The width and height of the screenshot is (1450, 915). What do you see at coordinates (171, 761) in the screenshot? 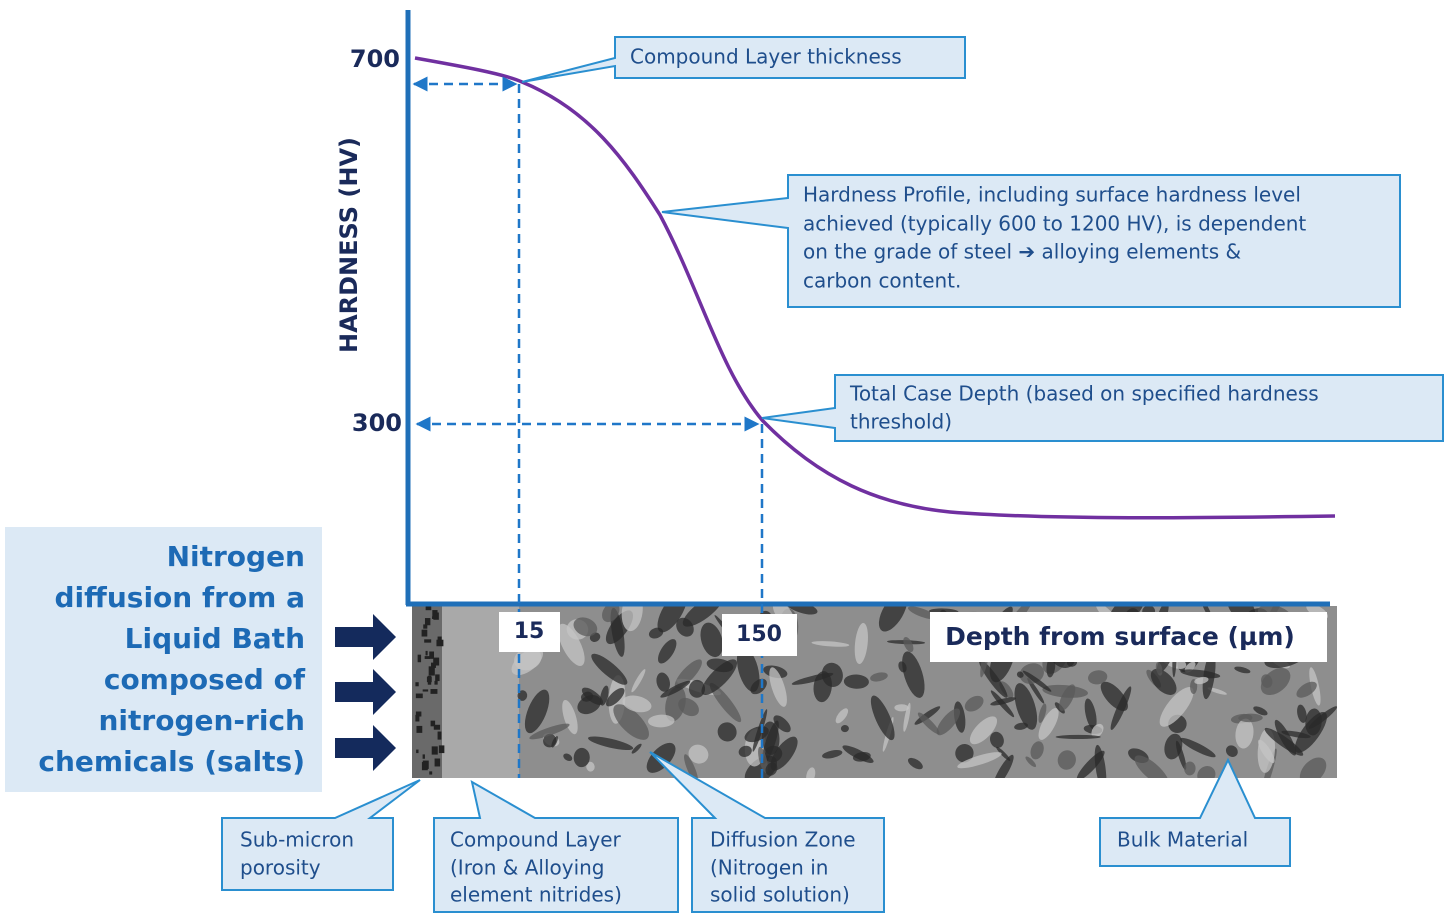
I see `side-note-text: chemicals (salts)` at bounding box center [171, 761].